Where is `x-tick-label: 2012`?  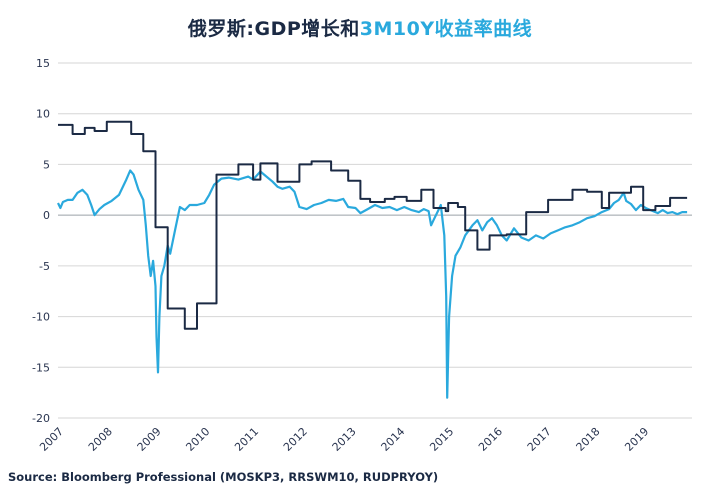 x-tick-label: 2012 is located at coordinates (295, 439).